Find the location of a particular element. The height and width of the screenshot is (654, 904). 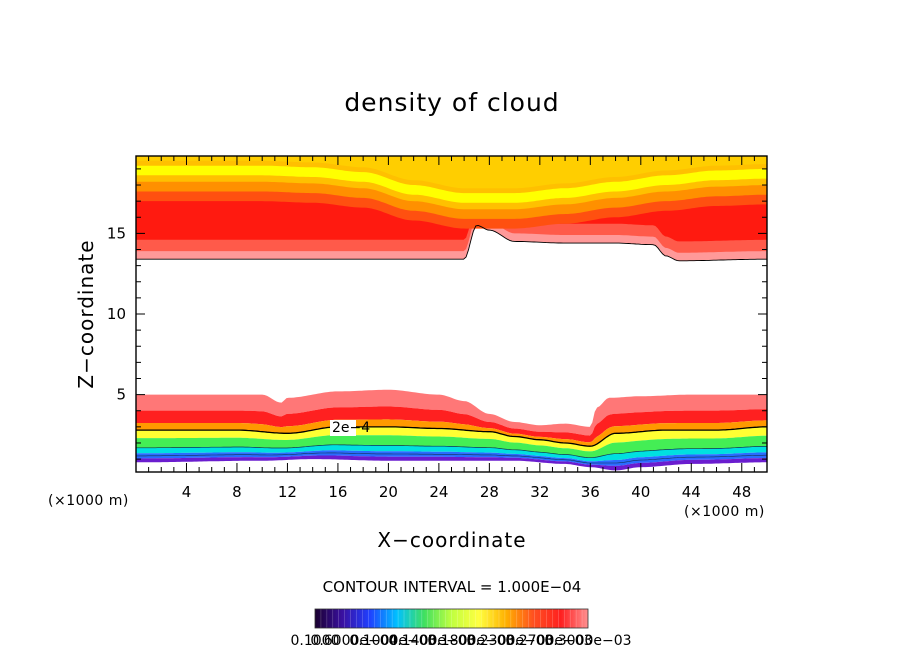

x-tick-label: 32 is located at coordinates (539, 492).